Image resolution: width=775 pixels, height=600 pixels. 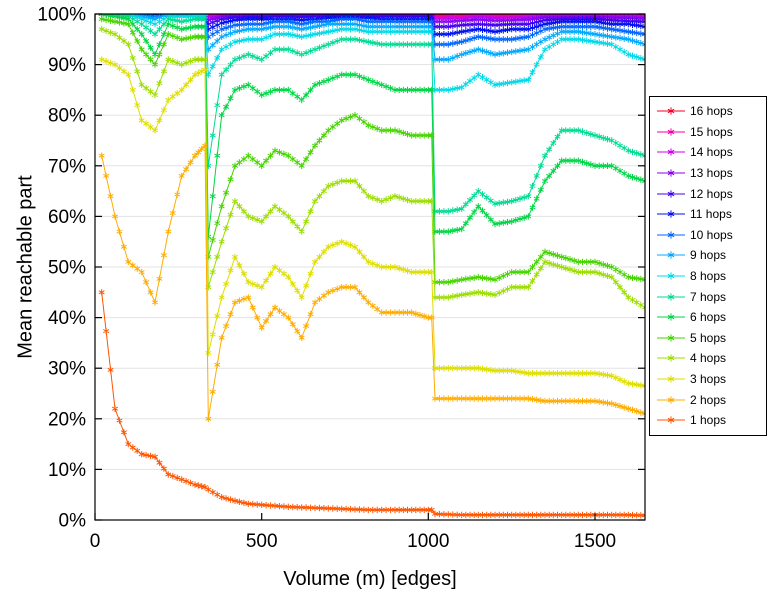 I want to click on y-axis-label: Mean reachable part, so click(x=25, y=267).